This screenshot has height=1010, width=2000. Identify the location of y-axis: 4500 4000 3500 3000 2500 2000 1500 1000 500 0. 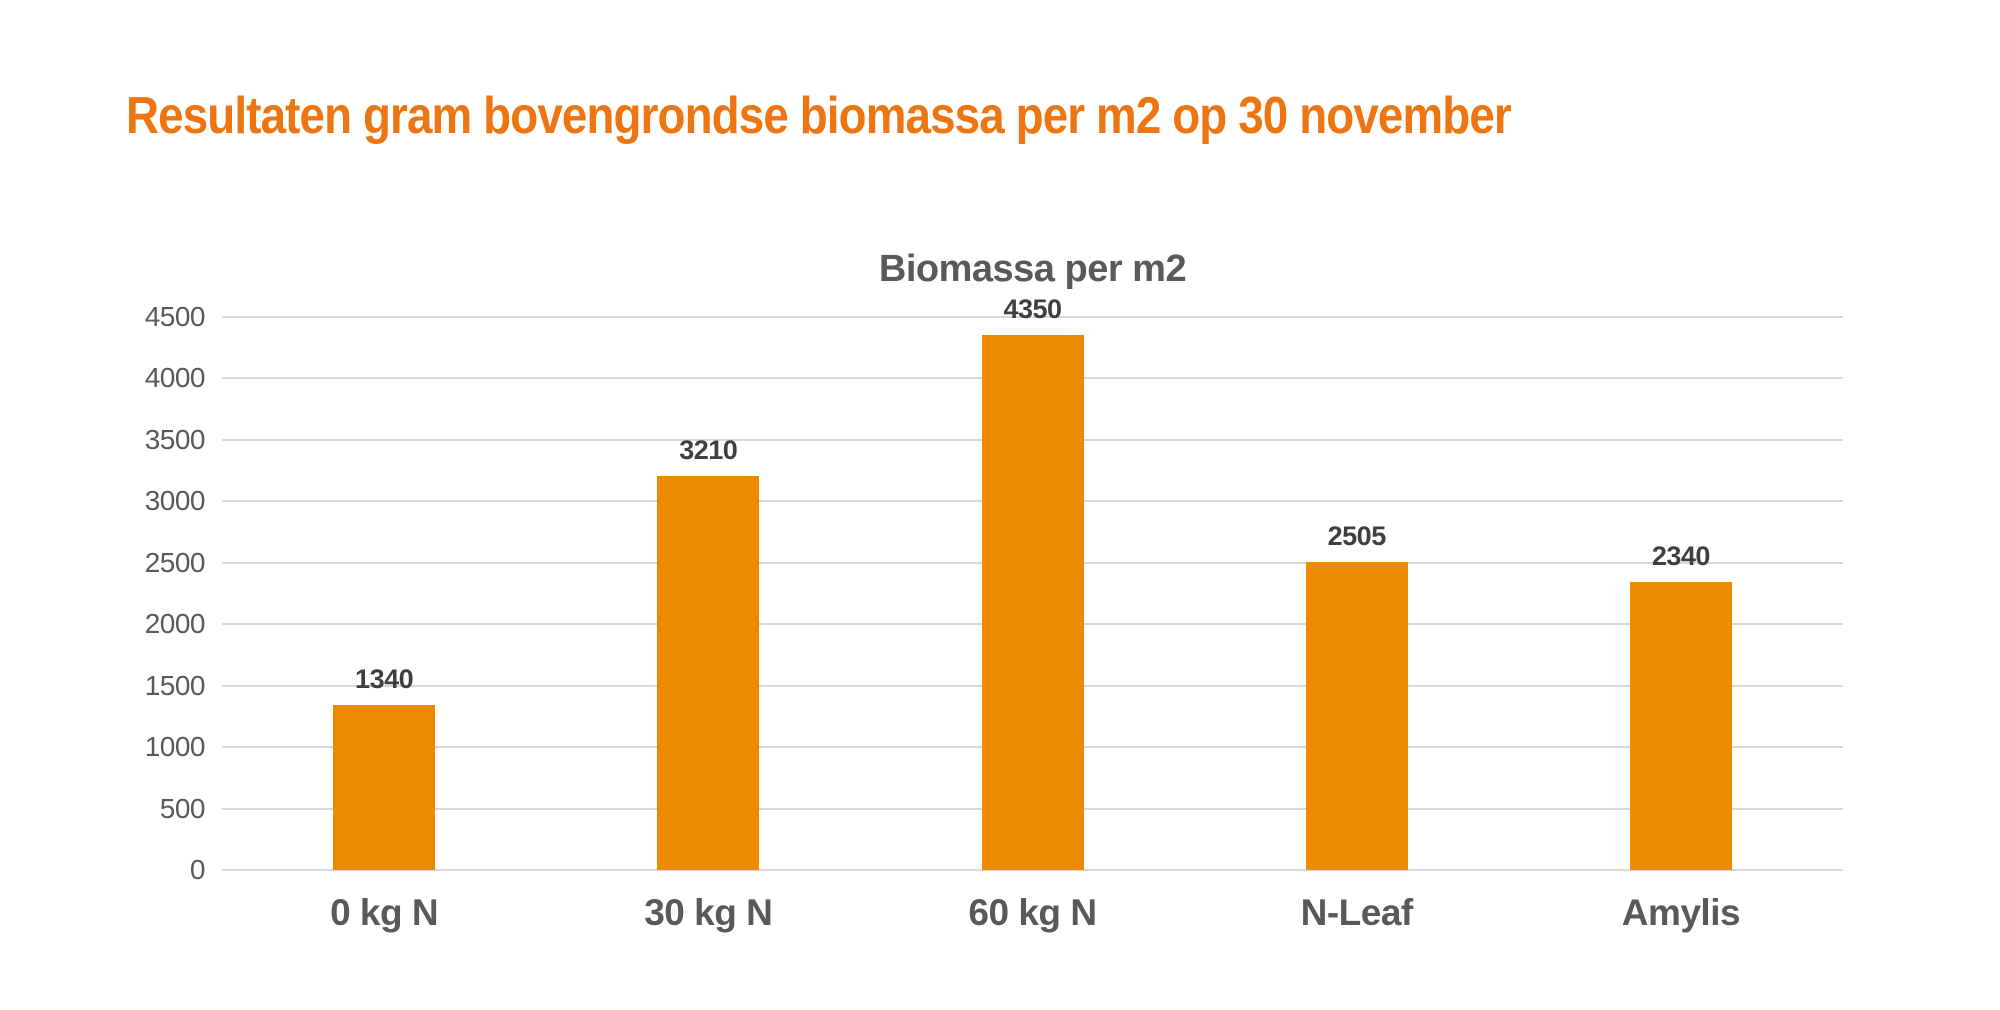
(148, 593).